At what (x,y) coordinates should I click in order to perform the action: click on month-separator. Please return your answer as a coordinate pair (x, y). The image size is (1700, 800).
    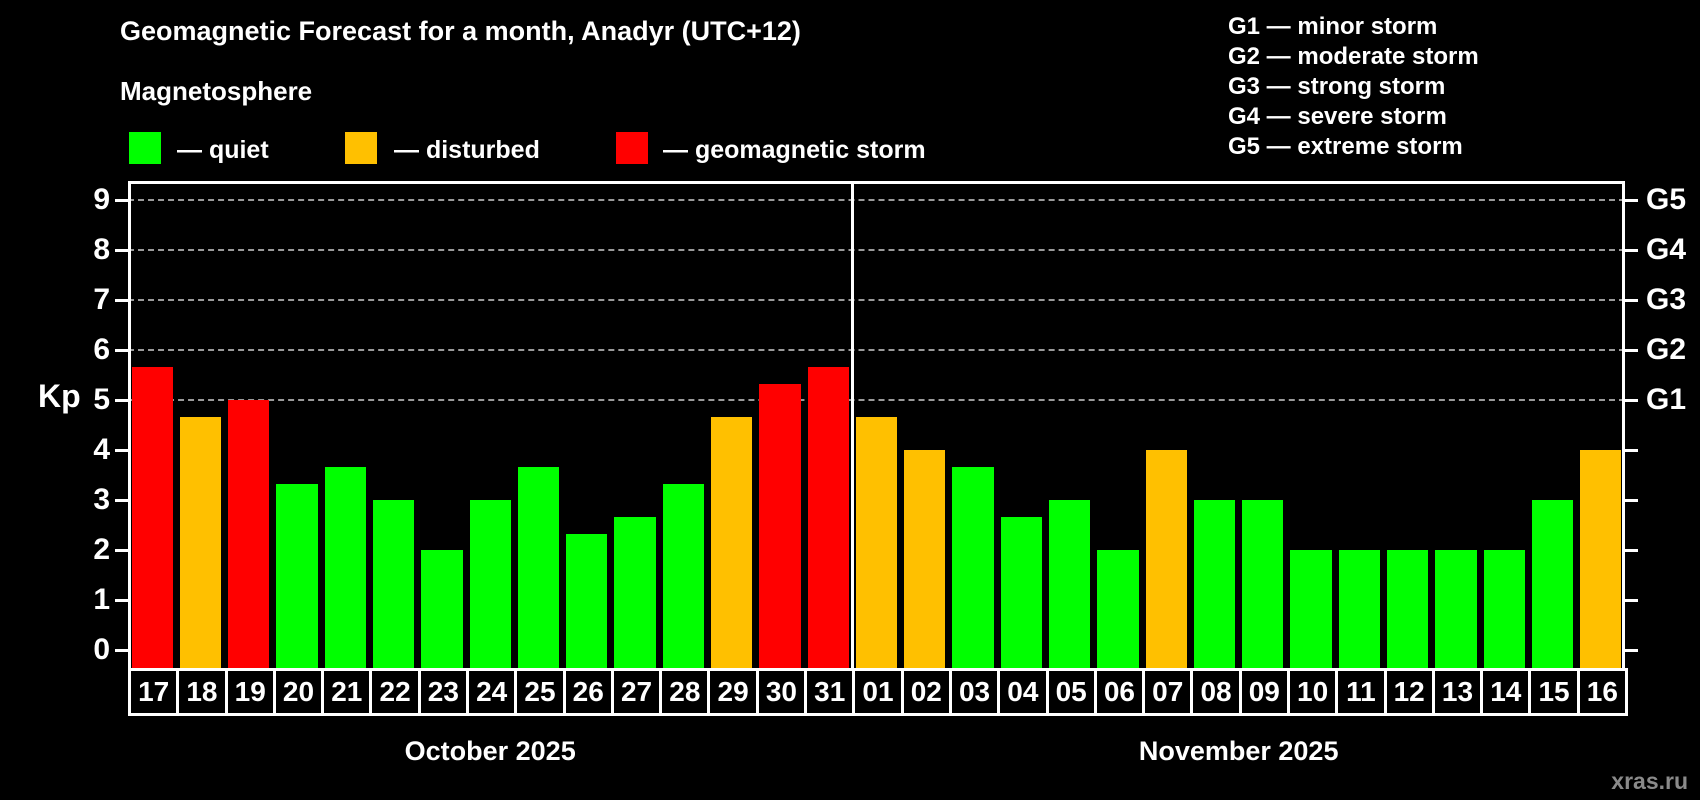
    Looking at the image, I should click on (852, 424).